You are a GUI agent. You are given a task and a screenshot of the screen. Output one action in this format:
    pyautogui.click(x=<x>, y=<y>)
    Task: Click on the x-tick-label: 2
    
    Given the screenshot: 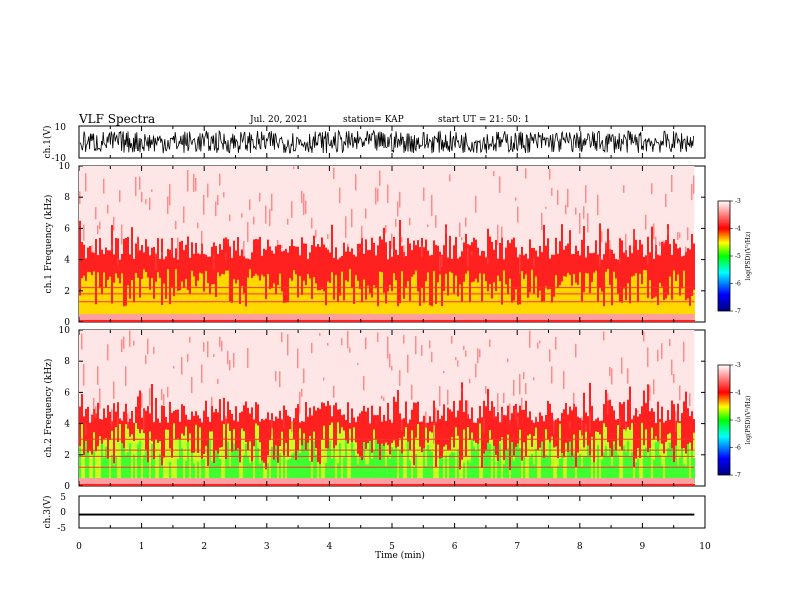 What is the action you would take?
    pyautogui.click(x=204, y=547)
    